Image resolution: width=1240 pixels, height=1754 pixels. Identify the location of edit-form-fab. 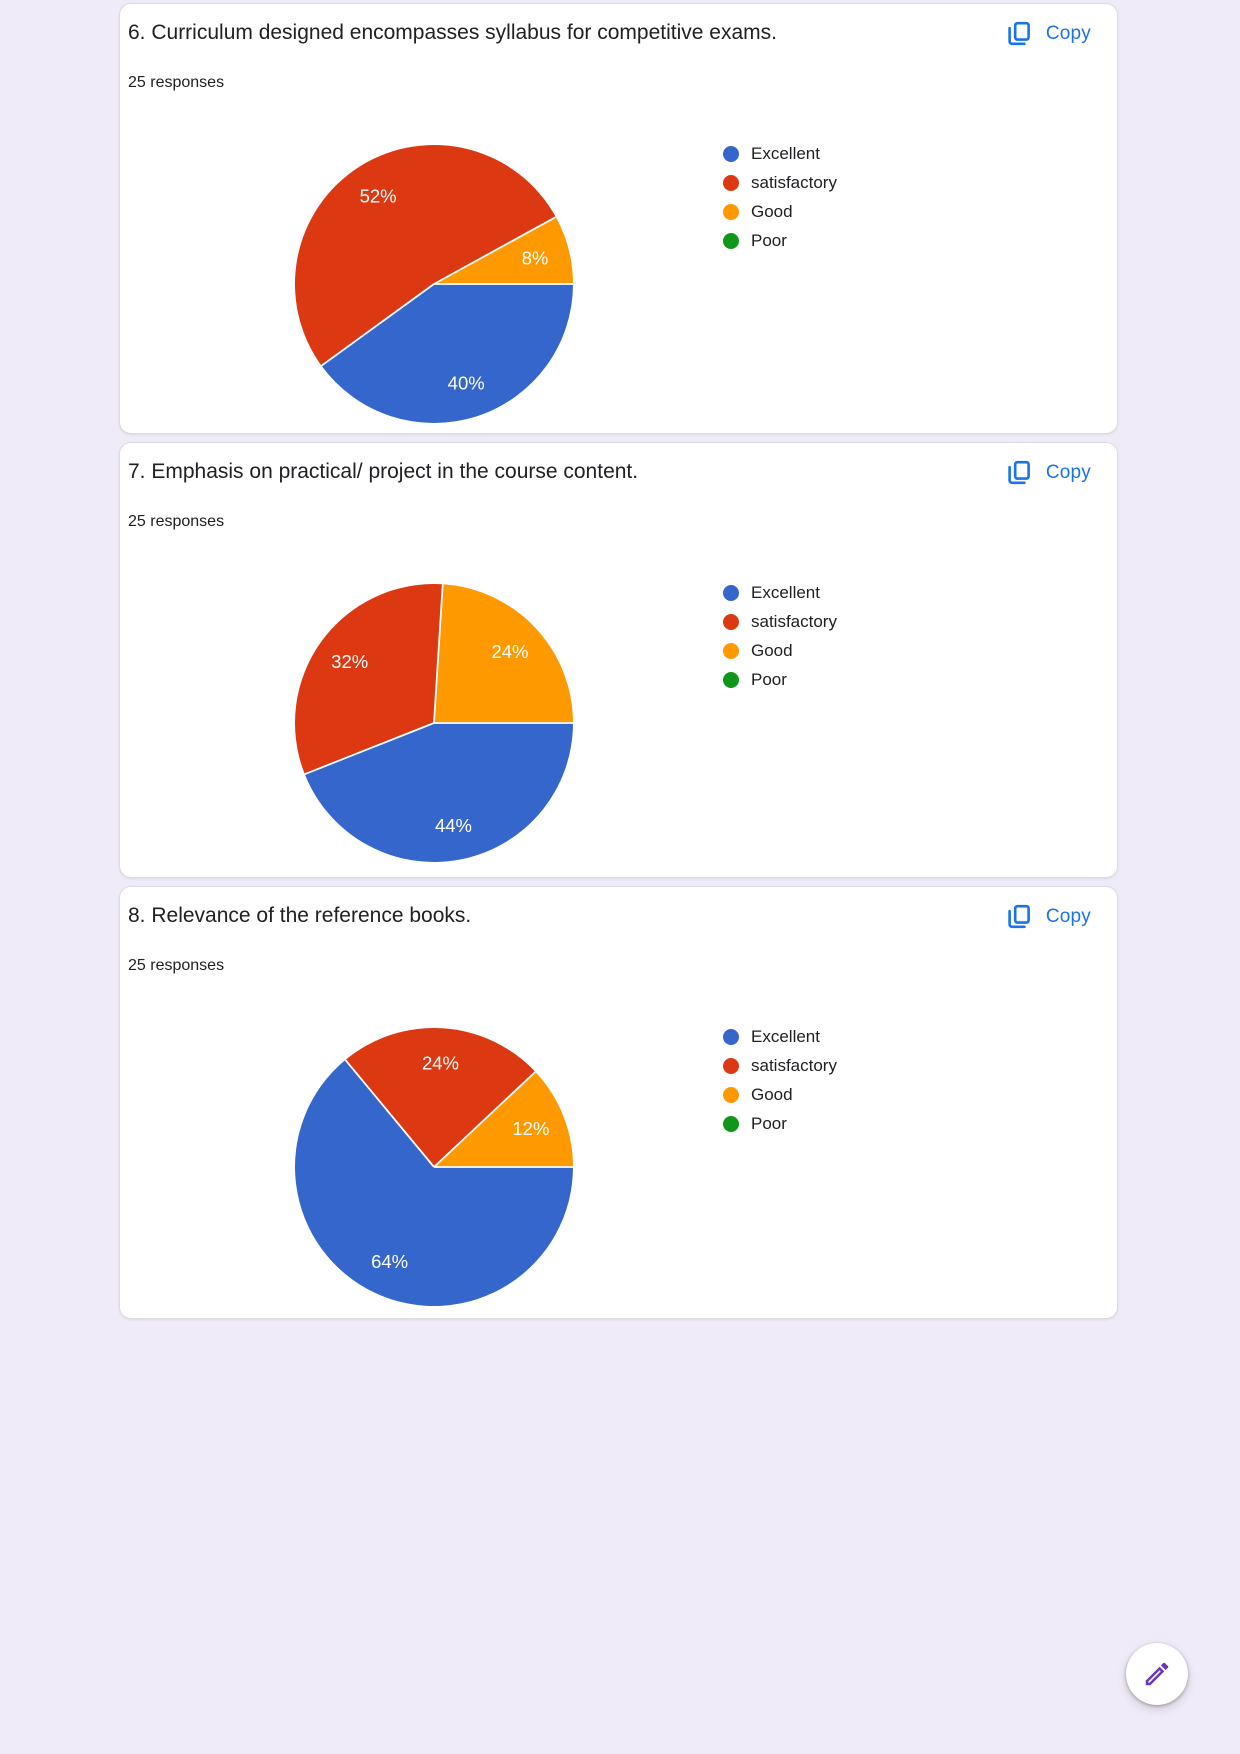
(1157, 1674).